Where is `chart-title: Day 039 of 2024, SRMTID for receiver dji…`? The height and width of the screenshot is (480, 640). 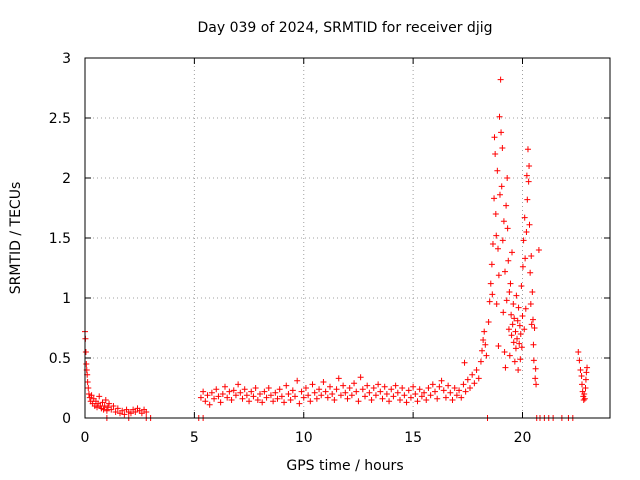 chart-title: Day 039 of 2024, SRMTID for receiver dji… is located at coordinates (345, 28).